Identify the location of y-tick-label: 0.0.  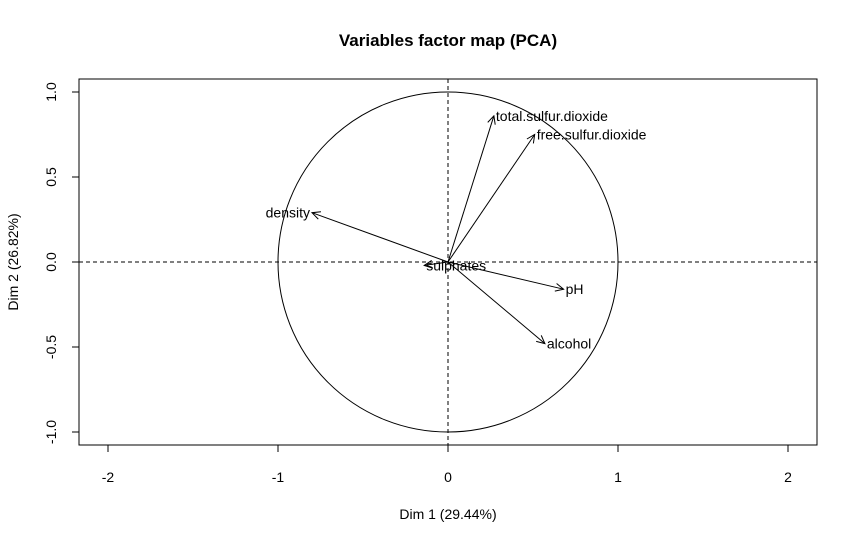
(51, 262).